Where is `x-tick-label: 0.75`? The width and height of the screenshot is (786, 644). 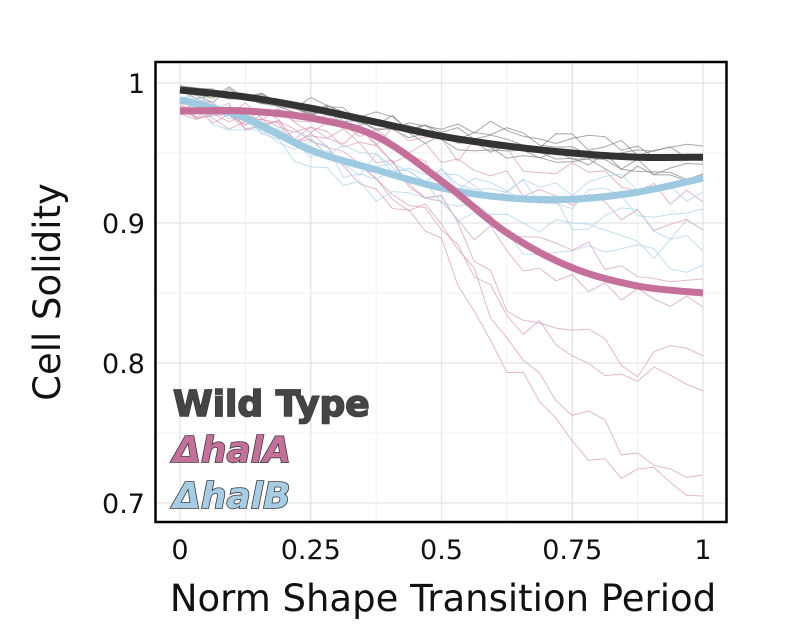
x-tick-label: 0.75 is located at coordinates (572, 550).